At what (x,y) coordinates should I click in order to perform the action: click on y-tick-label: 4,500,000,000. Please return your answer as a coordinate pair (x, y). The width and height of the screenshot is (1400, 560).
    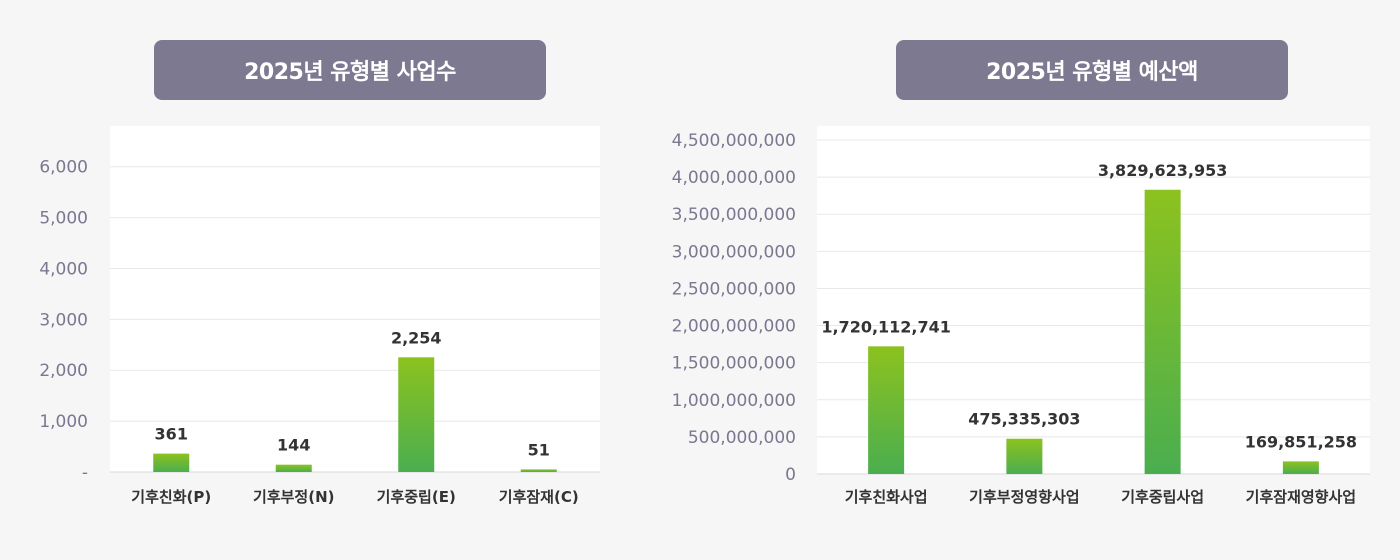
    Looking at the image, I should click on (734, 141).